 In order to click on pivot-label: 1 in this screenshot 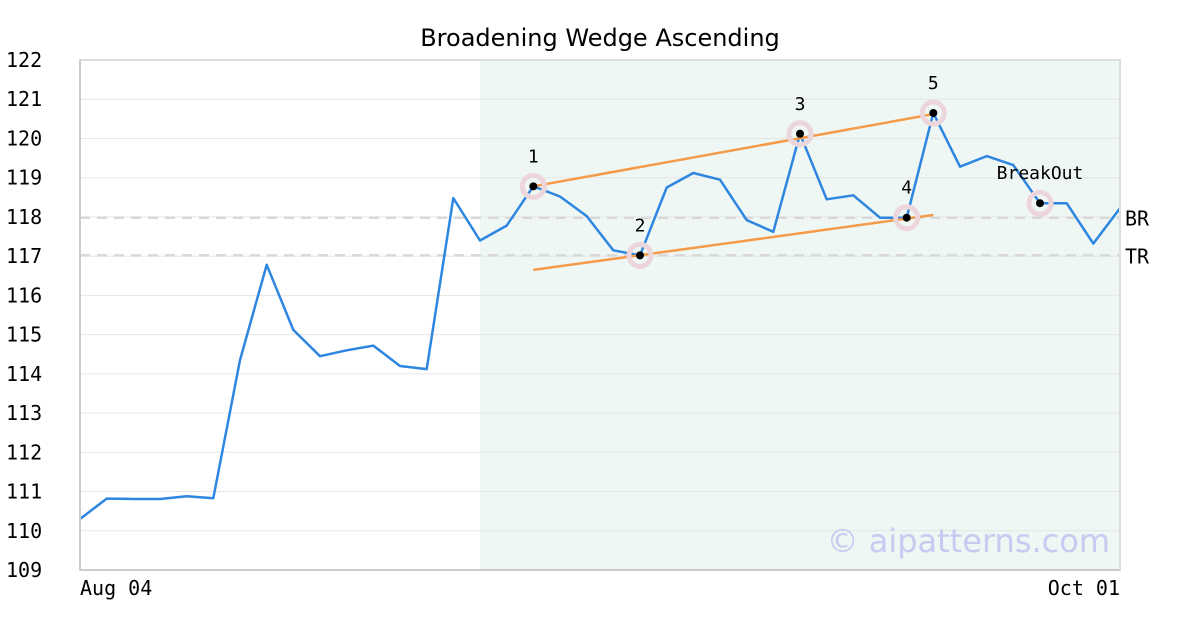, I will do `click(533, 156)`.